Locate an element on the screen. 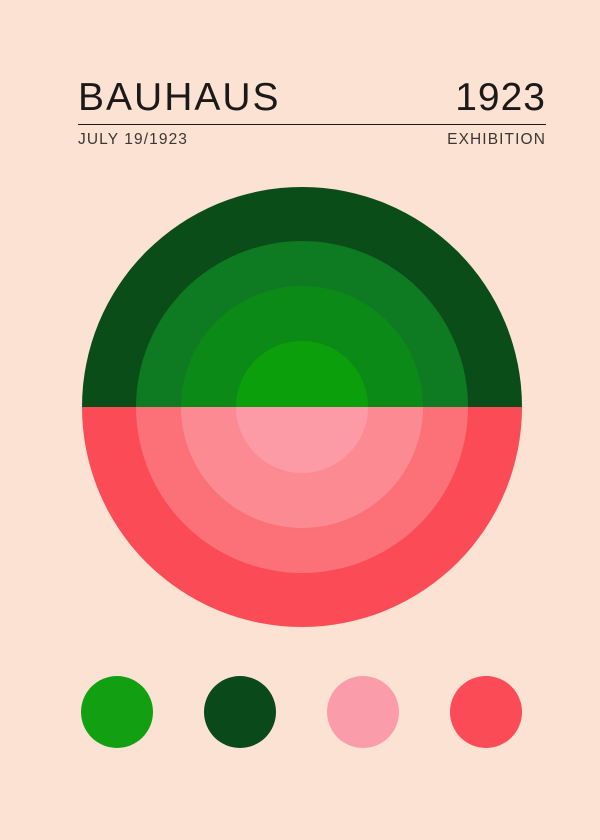 The width and height of the screenshot is (600, 840). page-title: BAUHAUS is located at coordinates (179, 97).